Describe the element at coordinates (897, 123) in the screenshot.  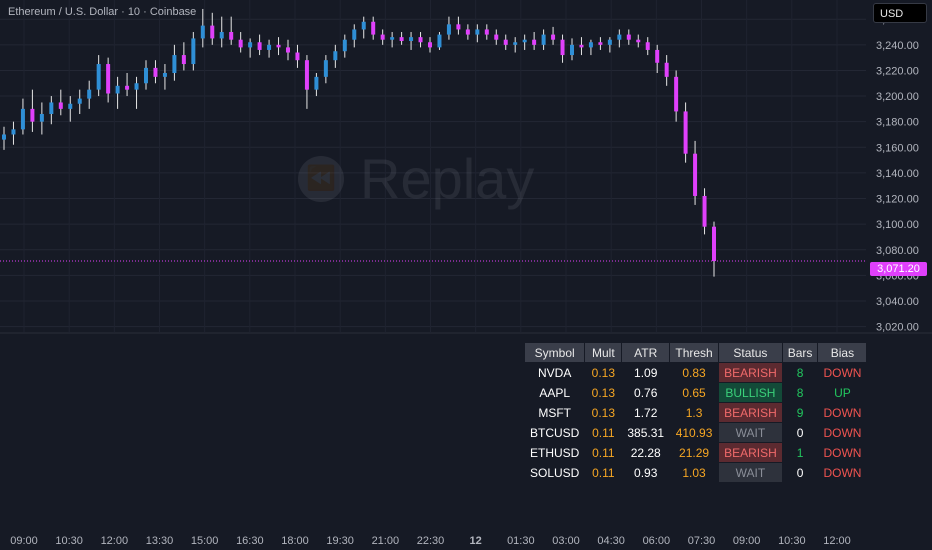
I see `y-tick-label: 3,180.00` at that location.